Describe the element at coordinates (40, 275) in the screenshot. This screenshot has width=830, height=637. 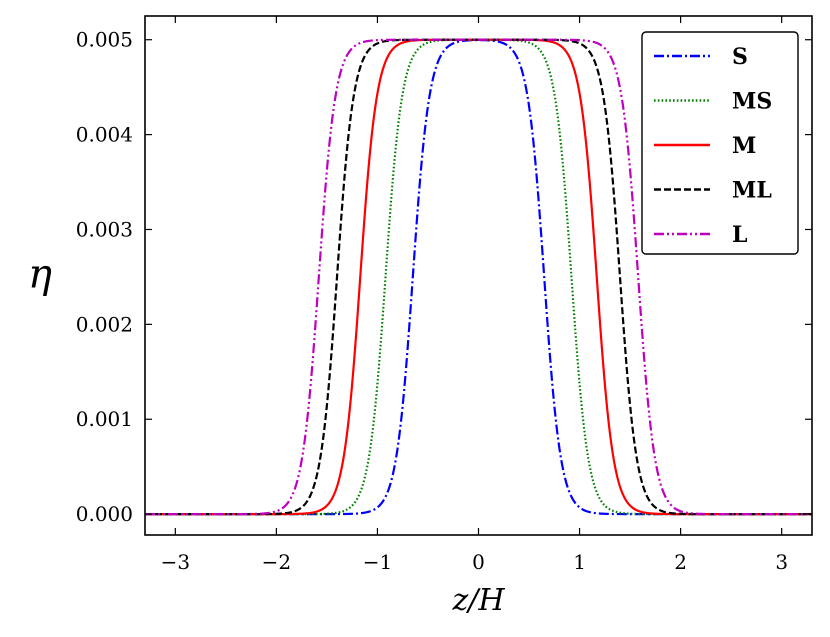
I see `y-axis-label: η` at that location.